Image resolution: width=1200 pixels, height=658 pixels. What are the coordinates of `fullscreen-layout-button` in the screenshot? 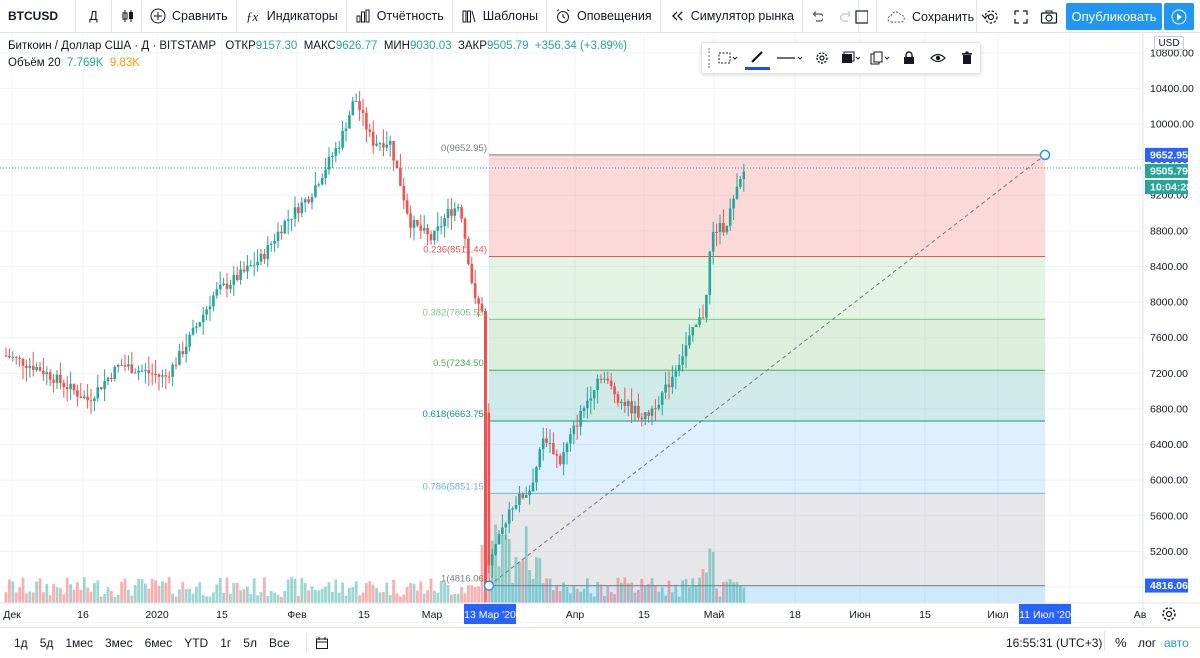 It's located at (861, 16).